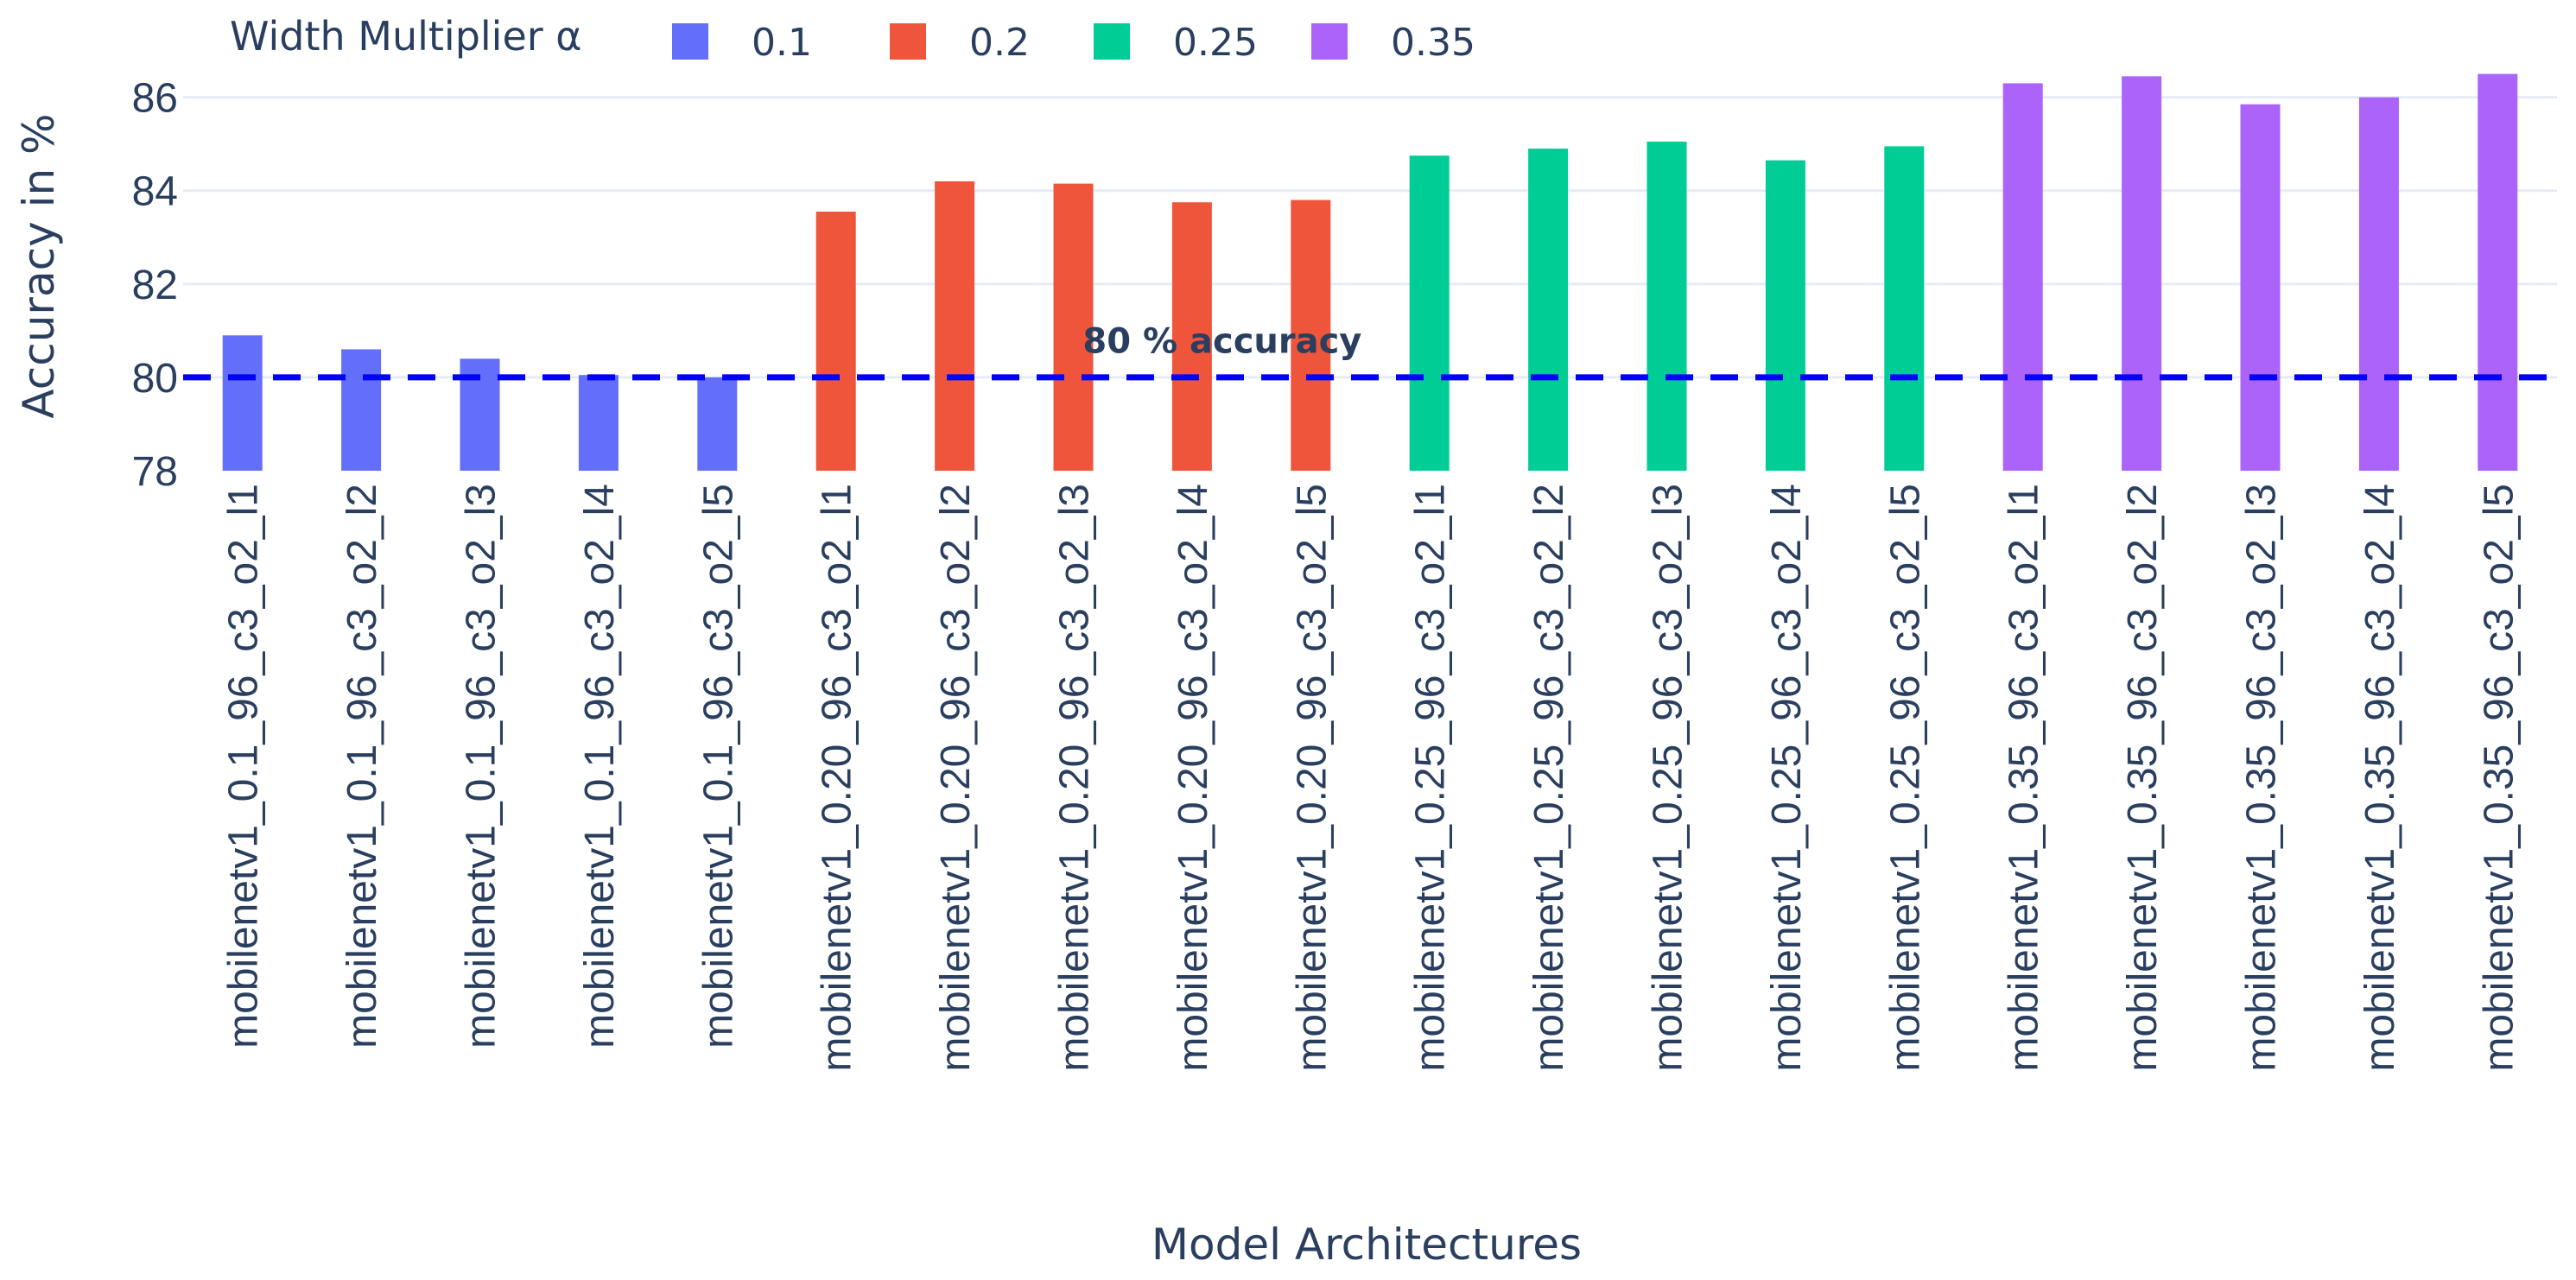 The height and width of the screenshot is (1280, 2576). Describe the element at coordinates (852, 39) in the screenshot. I see `legend: Width Multiplier α 0.1 0.2 0.25 0.35` at that location.